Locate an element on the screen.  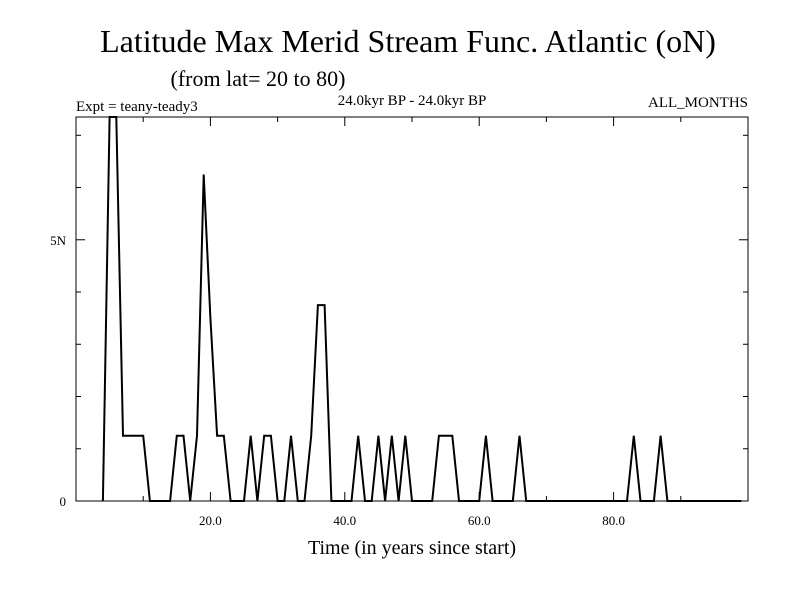
y-tick-labels: 0 5N is located at coordinates (58, 371).